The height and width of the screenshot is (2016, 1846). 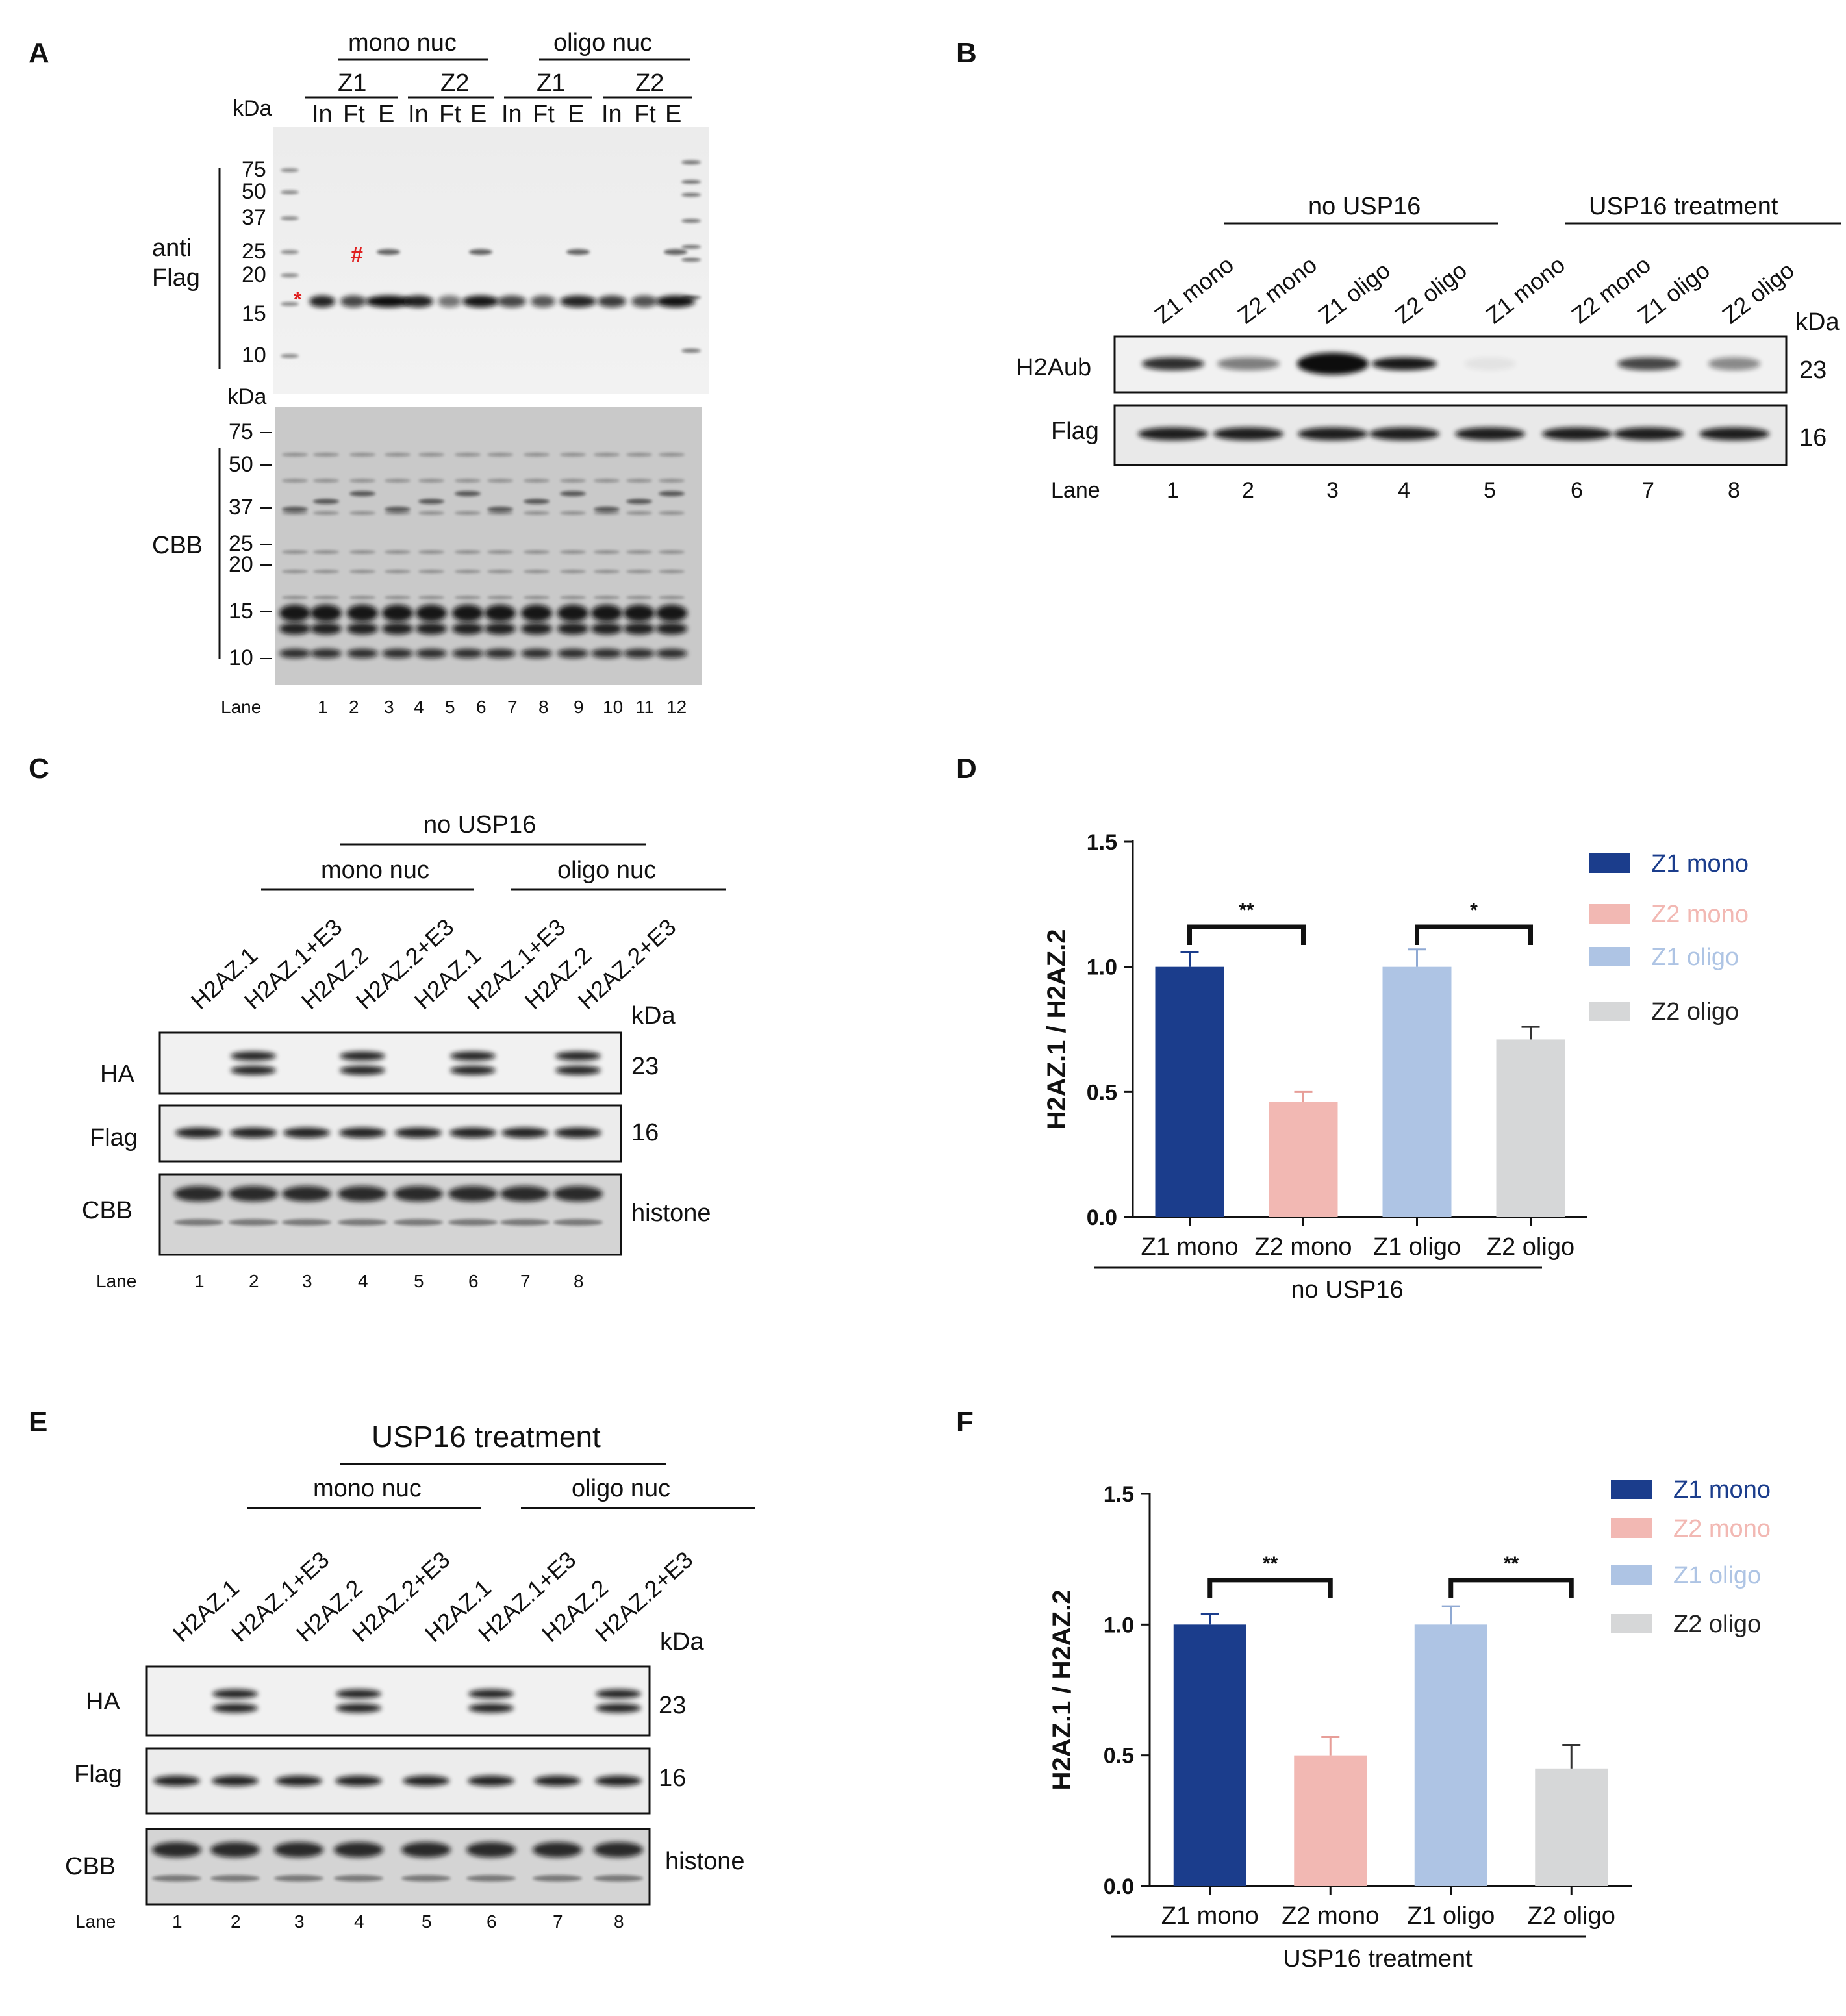 I want to click on f-x-tick-label: Z1 oligo, so click(x=1451, y=1916).